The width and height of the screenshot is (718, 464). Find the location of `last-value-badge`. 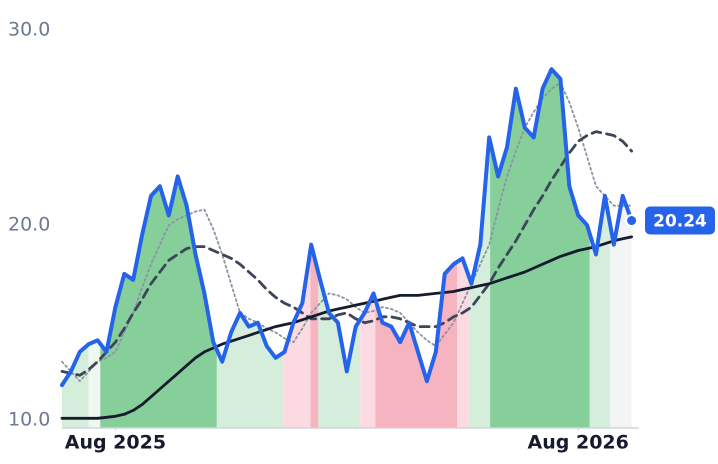

last-value-badge is located at coordinates (680, 220).